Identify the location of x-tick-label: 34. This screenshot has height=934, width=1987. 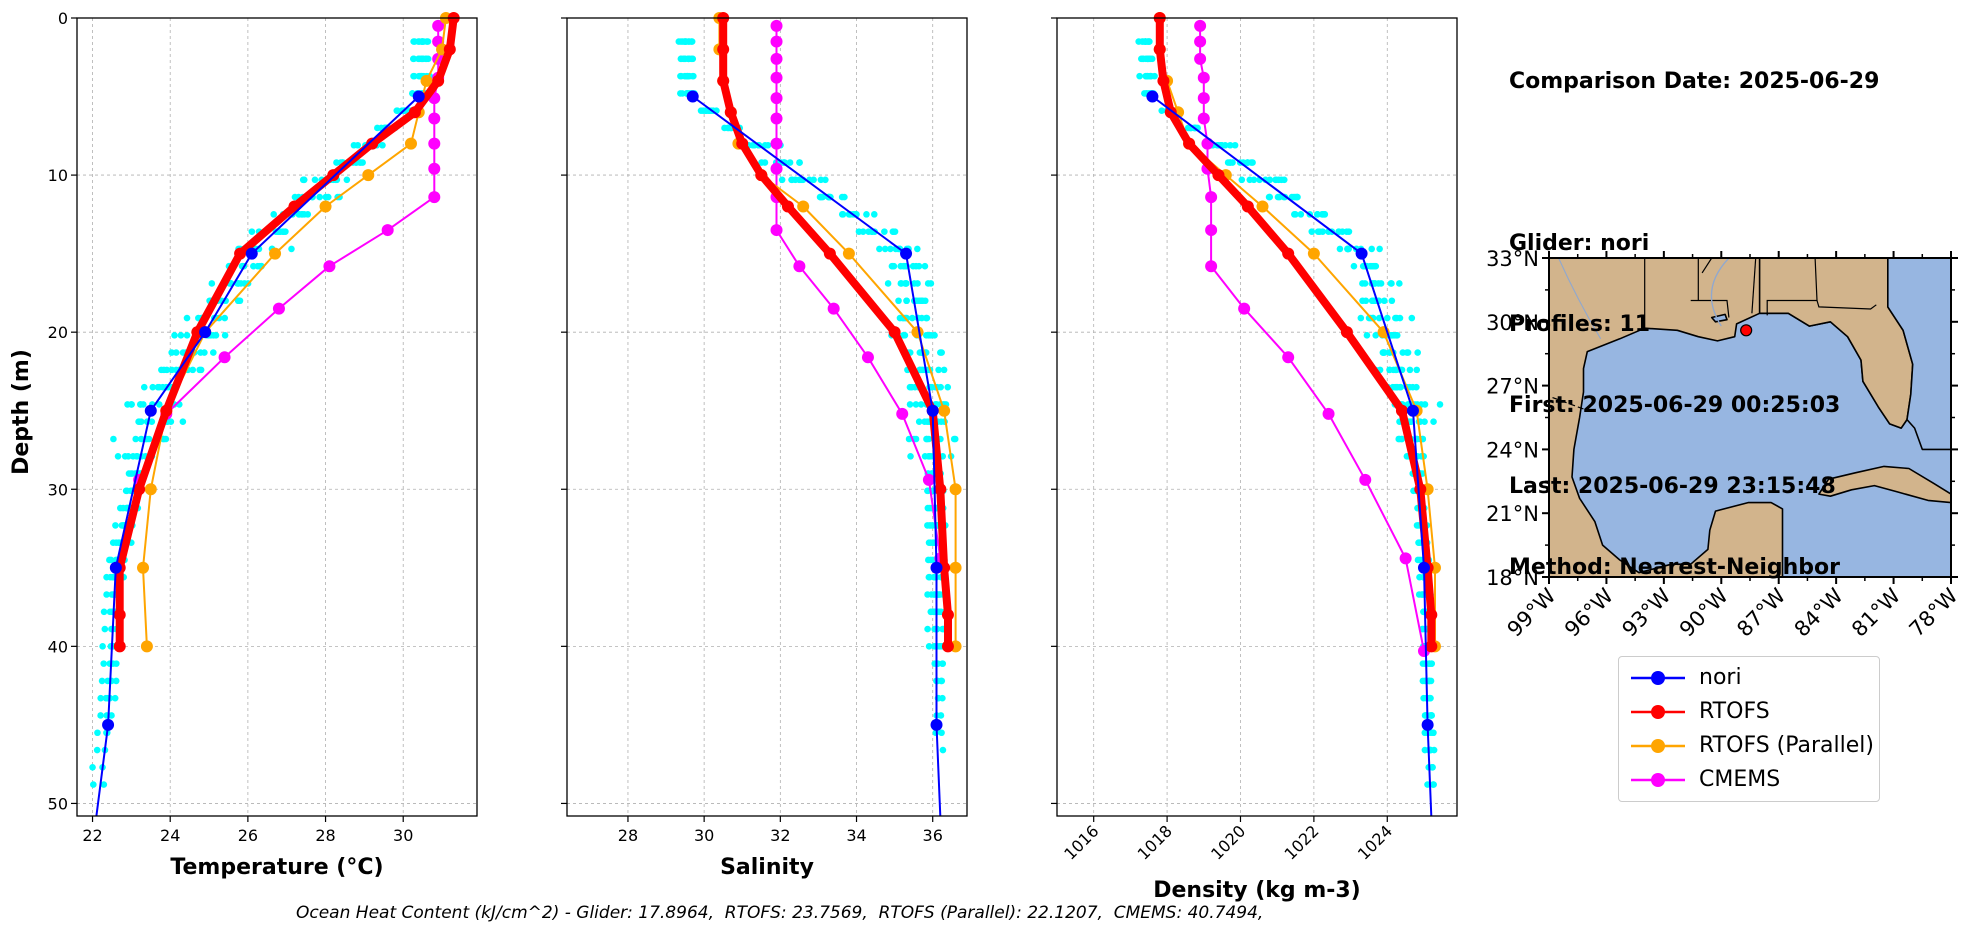
(856, 835).